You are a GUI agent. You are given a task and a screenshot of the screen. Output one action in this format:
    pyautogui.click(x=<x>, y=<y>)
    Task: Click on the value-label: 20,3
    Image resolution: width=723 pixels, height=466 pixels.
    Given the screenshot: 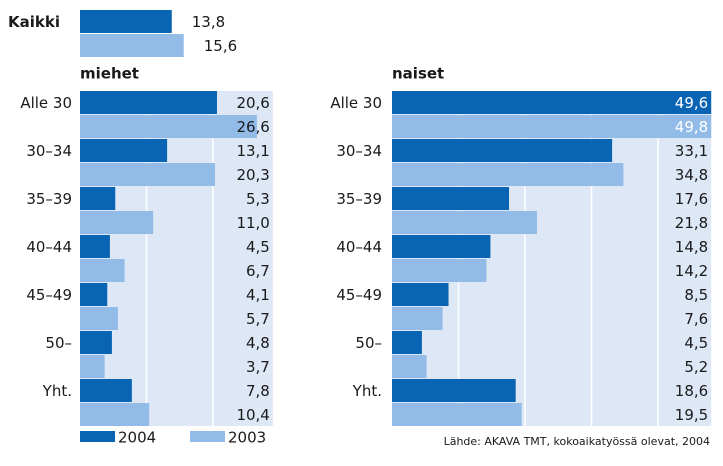 What is the action you would take?
    pyautogui.click(x=252, y=175)
    